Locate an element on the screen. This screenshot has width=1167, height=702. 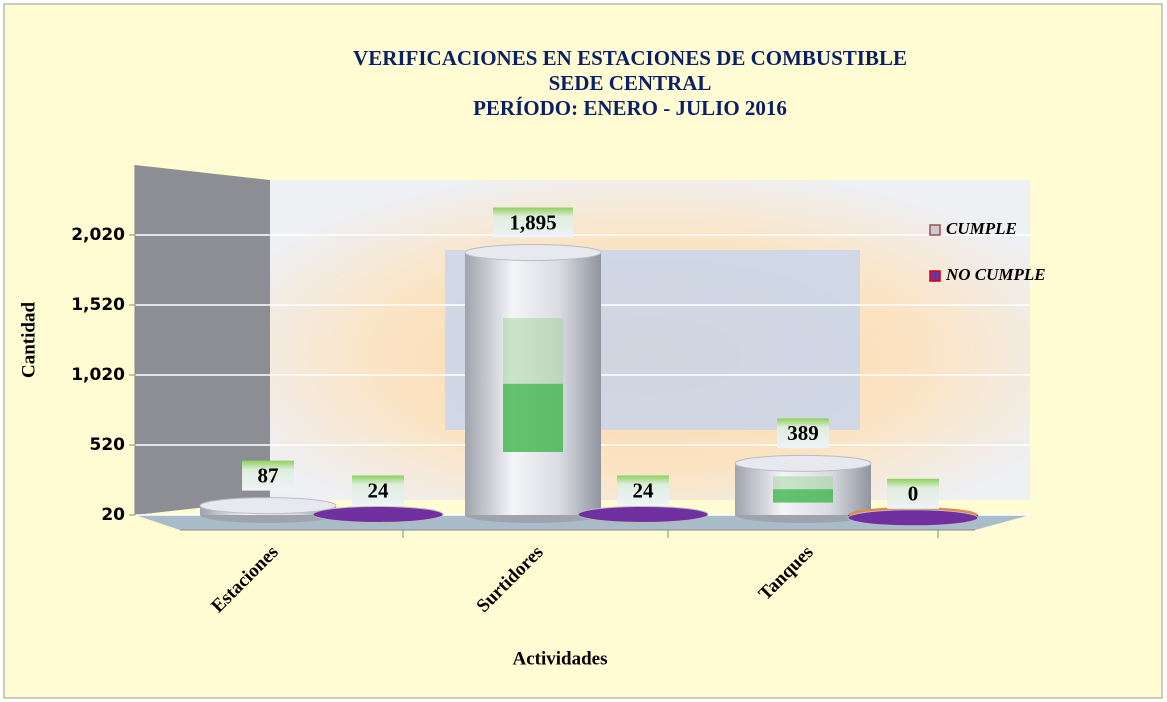
data-label-text: 389 is located at coordinates (803, 433).